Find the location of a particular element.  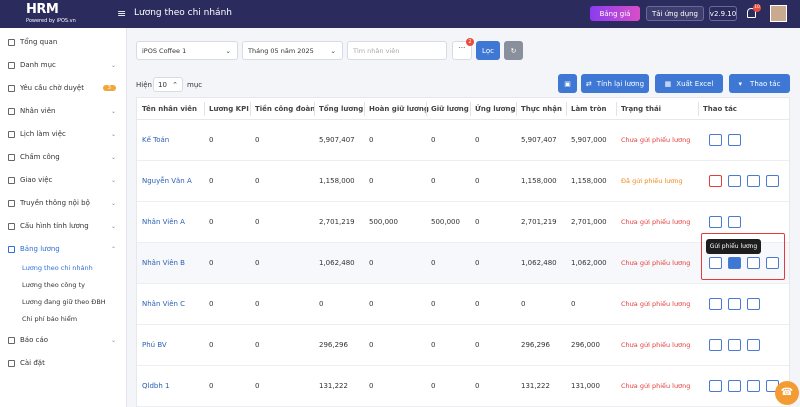

nav-item: Lịch làm việc ⌄ is located at coordinates (64, 134).